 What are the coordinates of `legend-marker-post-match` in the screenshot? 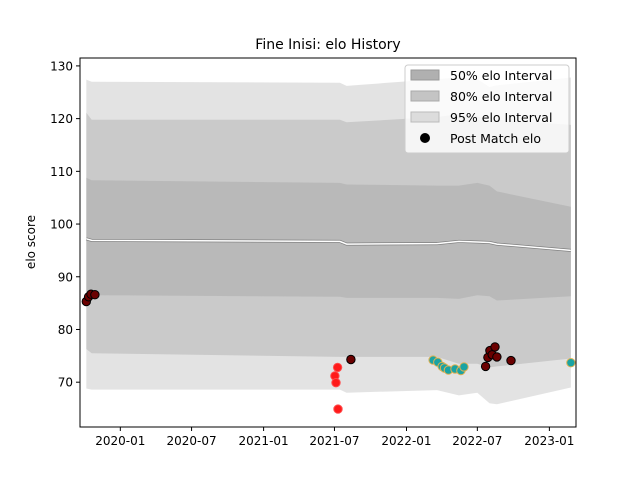 It's located at (425, 138).